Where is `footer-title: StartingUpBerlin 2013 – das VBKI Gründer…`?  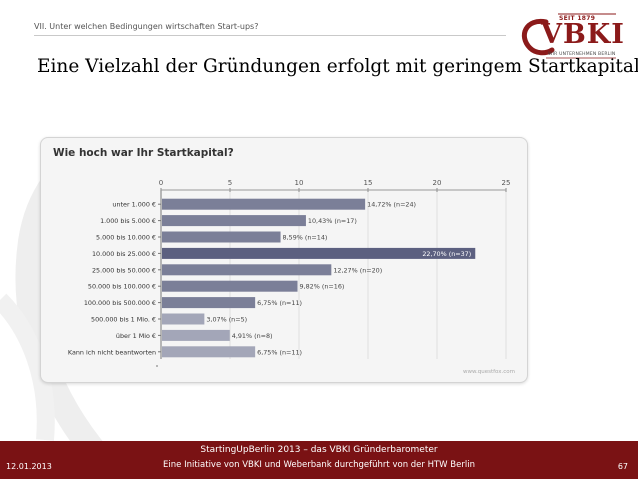 footer-title: StartingUpBerlin 2013 – das VBKI Gründer… is located at coordinates (319, 450).